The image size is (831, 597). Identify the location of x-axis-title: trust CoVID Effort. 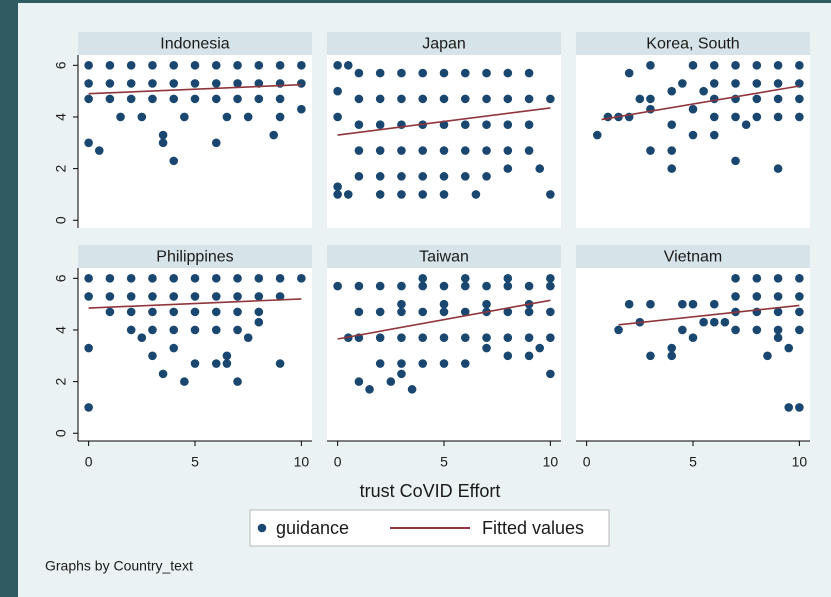
(430, 491).